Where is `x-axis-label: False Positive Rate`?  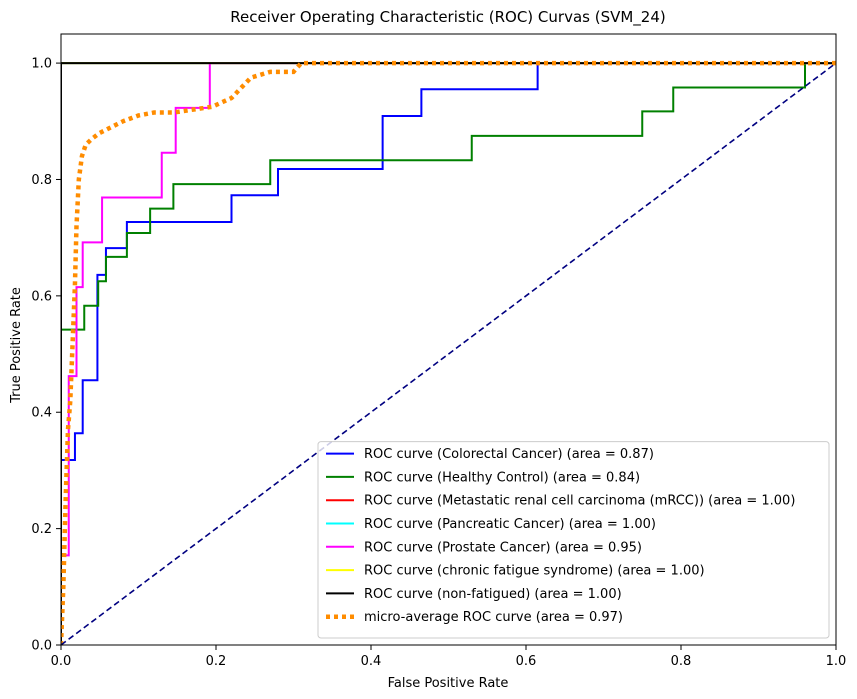
x-axis-label: False Positive Rate is located at coordinates (448, 683).